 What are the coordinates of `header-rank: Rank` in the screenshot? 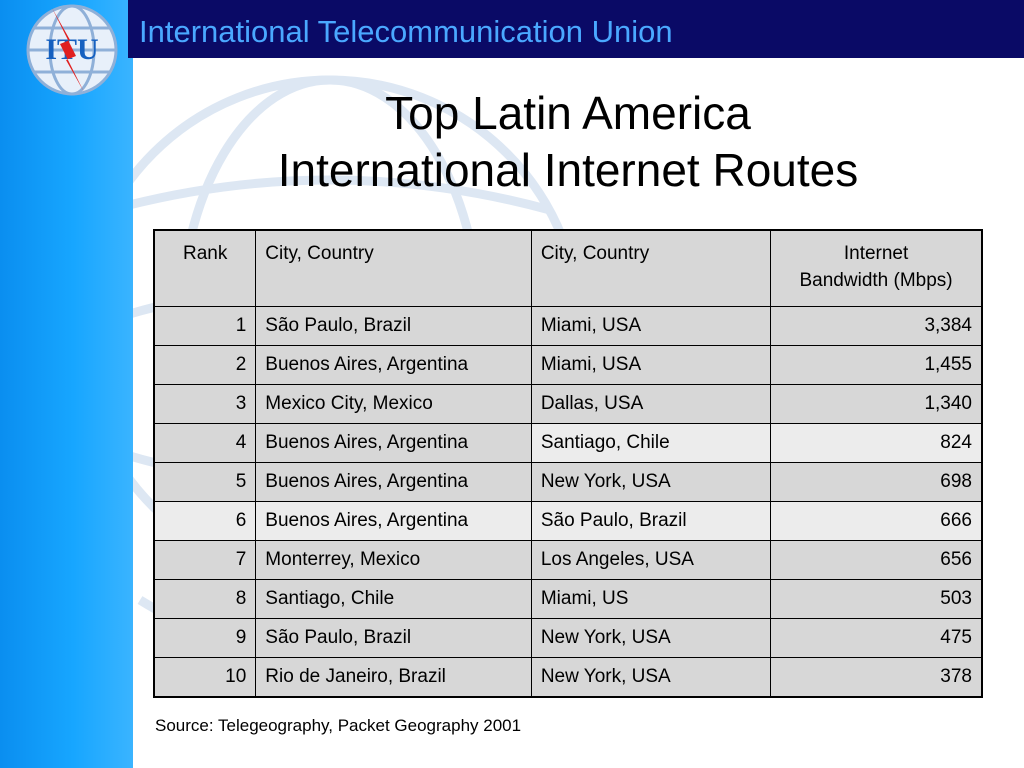 It's located at (205, 268).